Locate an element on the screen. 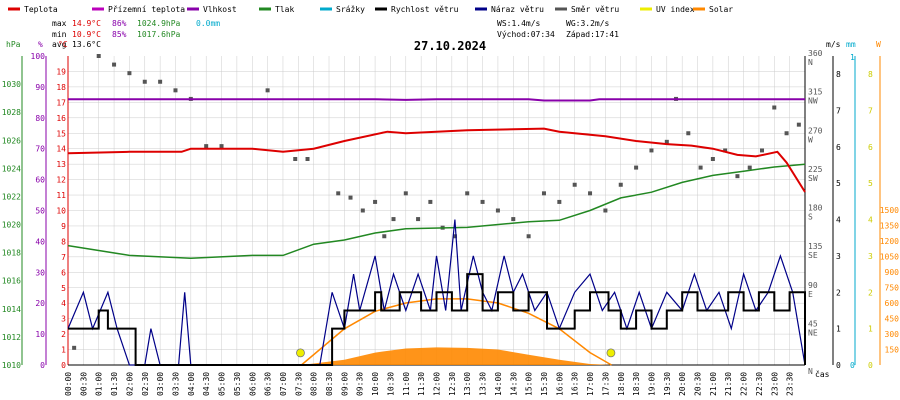 This screenshot has width=900, height=400. tick-time: 09:00 is located at coordinates (344, 384).